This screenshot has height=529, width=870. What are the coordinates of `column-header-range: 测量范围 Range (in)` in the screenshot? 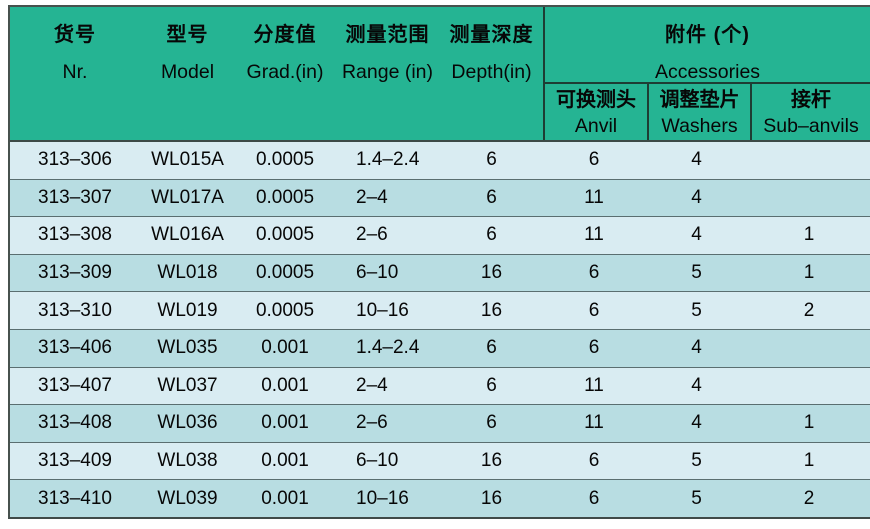 It's located at (387, 73).